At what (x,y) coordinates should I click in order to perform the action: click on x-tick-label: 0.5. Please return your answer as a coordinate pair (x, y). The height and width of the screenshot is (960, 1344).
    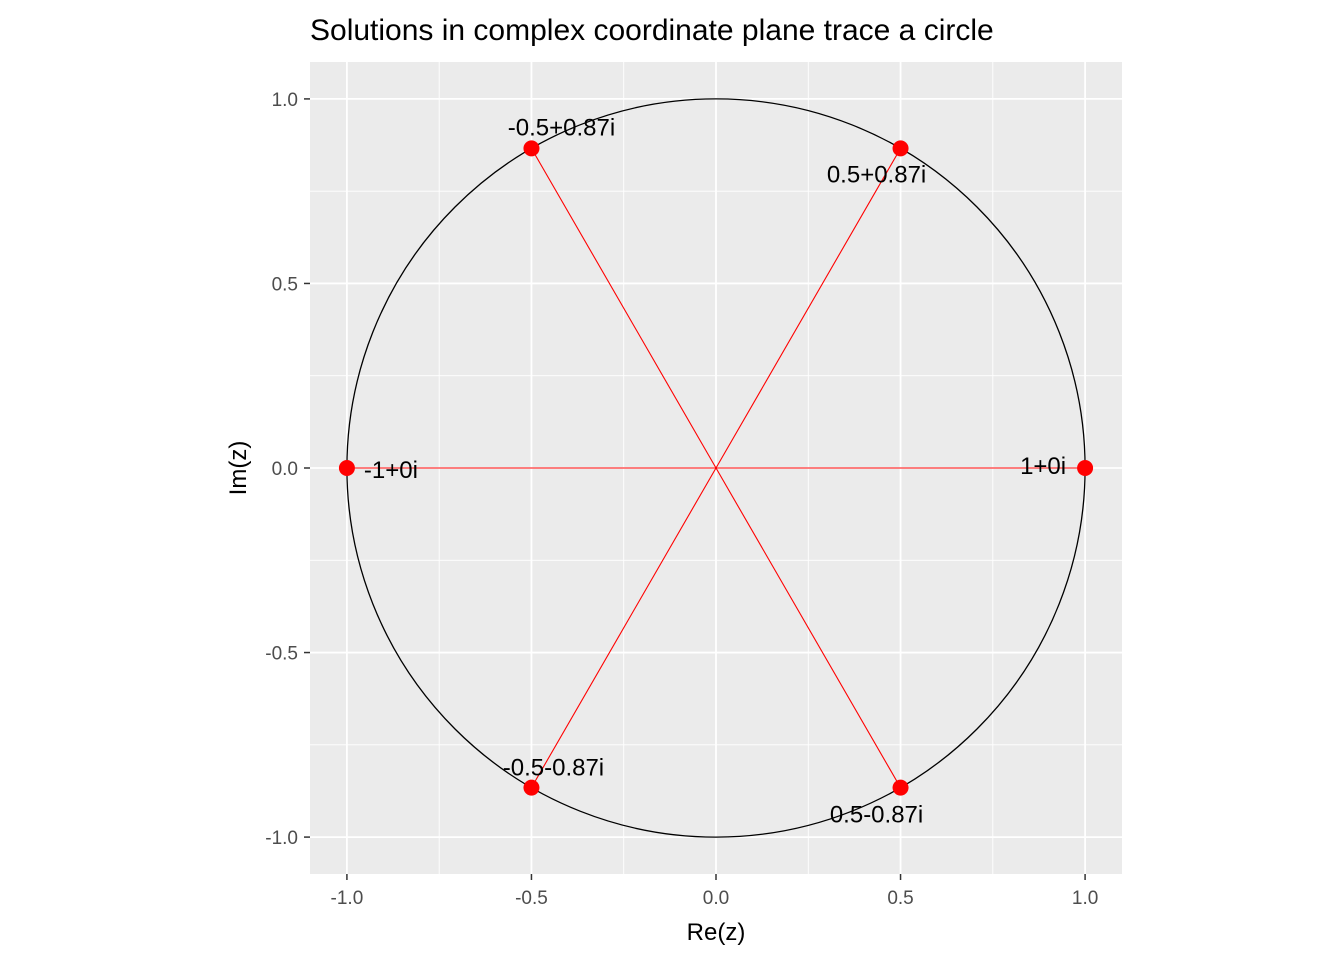
    Looking at the image, I should click on (900, 898).